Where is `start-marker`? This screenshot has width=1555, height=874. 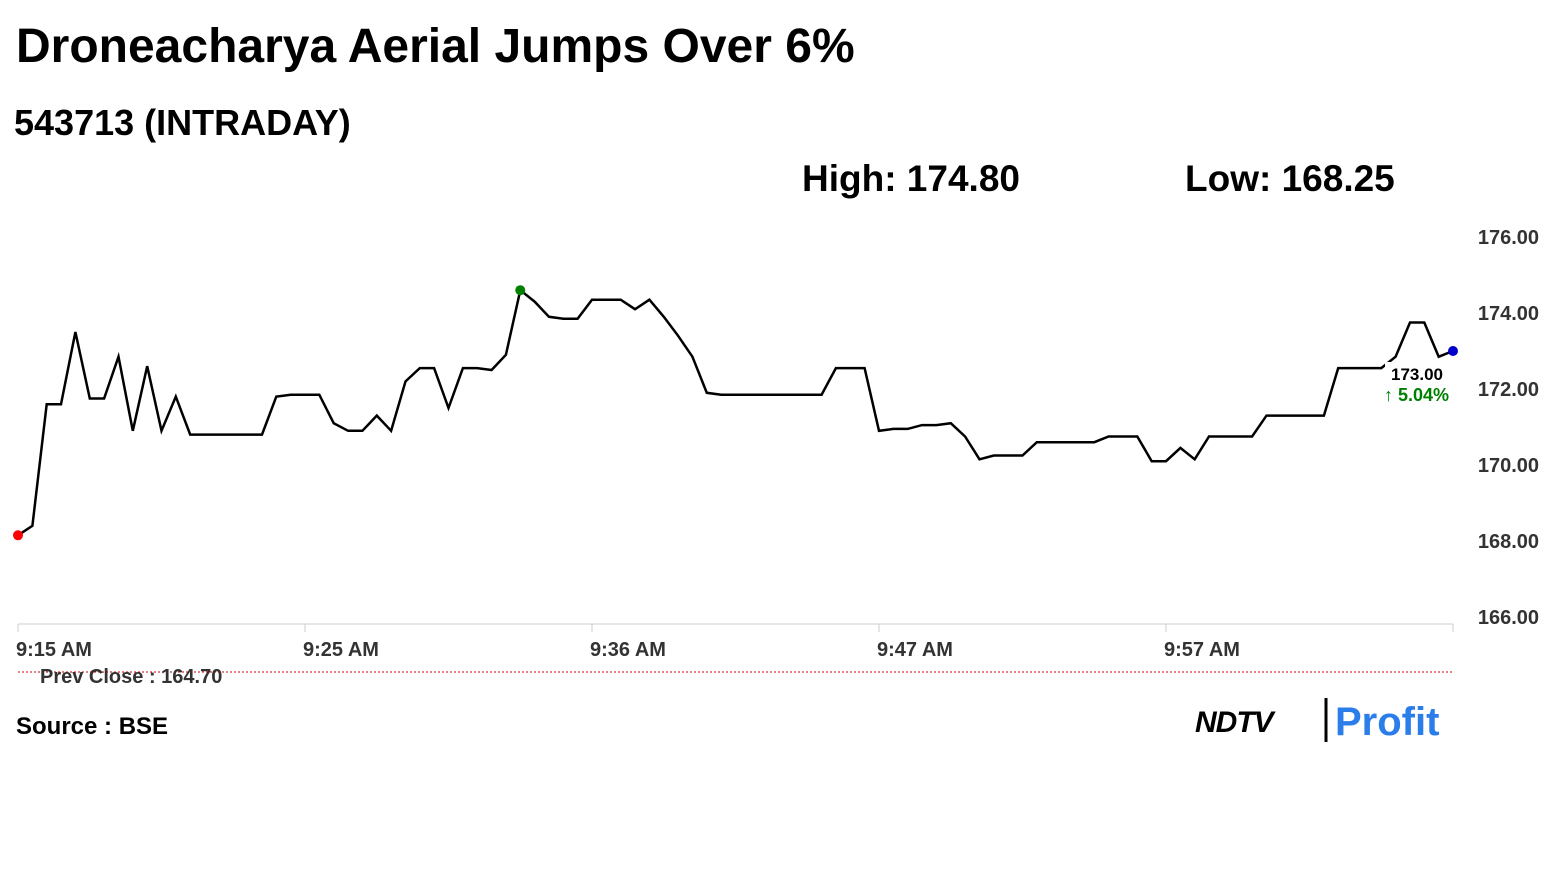
start-marker is located at coordinates (18, 535).